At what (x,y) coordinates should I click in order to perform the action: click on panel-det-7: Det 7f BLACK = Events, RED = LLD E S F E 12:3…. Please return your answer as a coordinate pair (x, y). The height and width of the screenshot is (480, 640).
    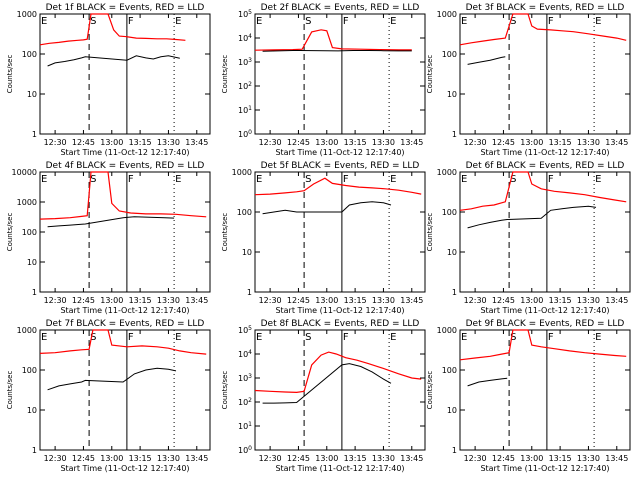
    Looking at the image, I should click on (108, 396).